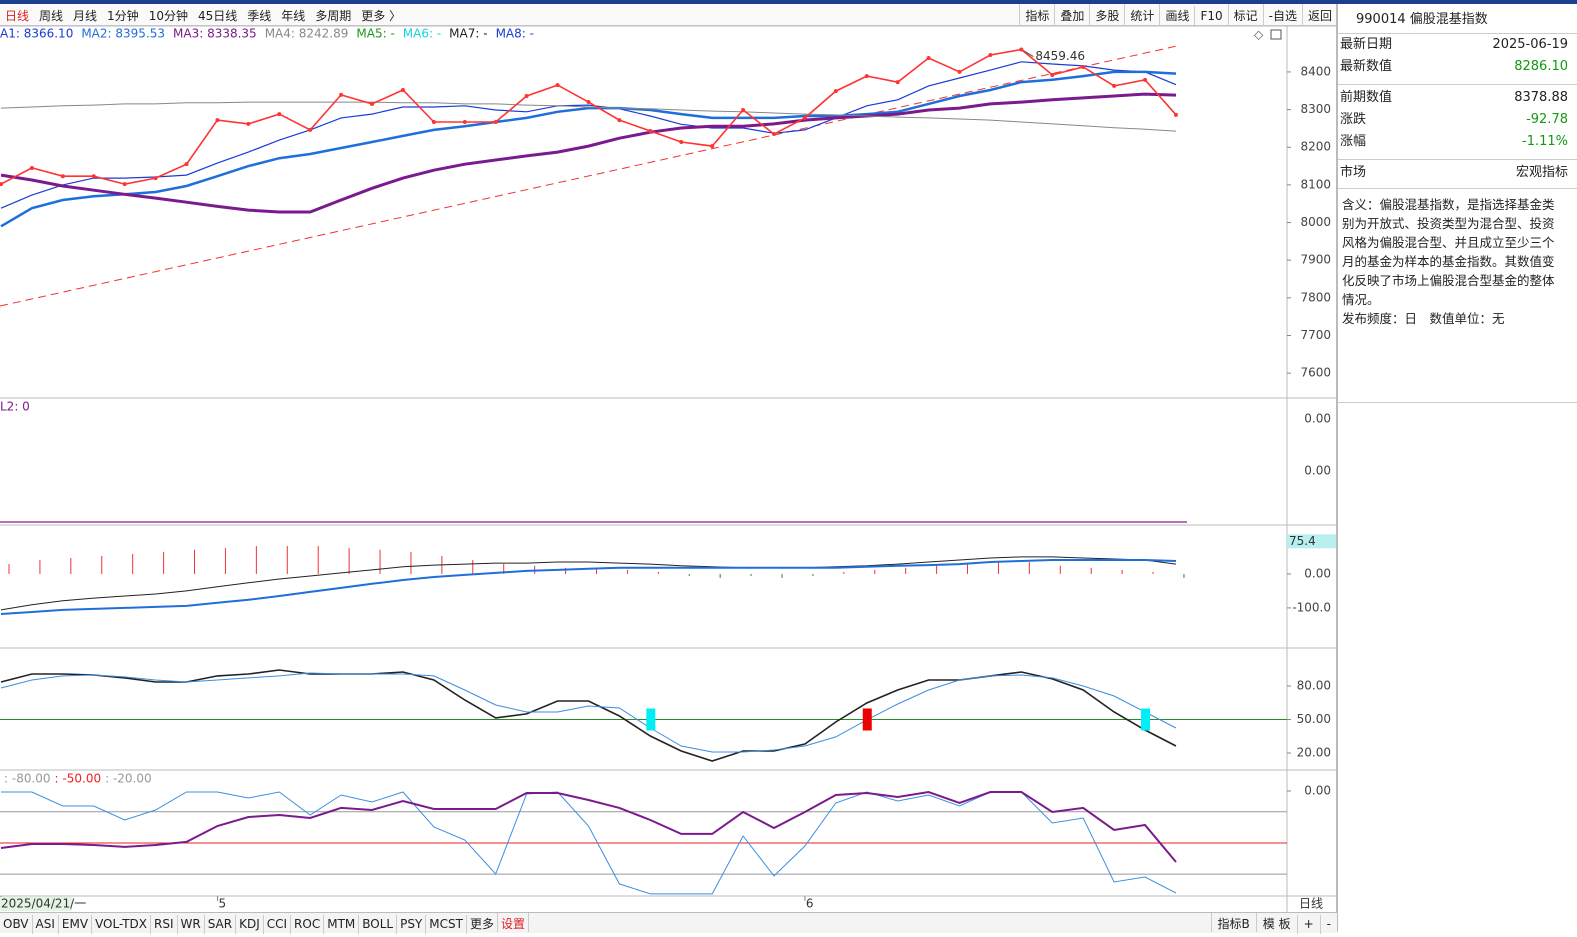 This screenshot has width=1577, height=937. What do you see at coordinates (278, 924) in the screenshot?
I see `indicator-tab: CCI` at bounding box center [278, 924].